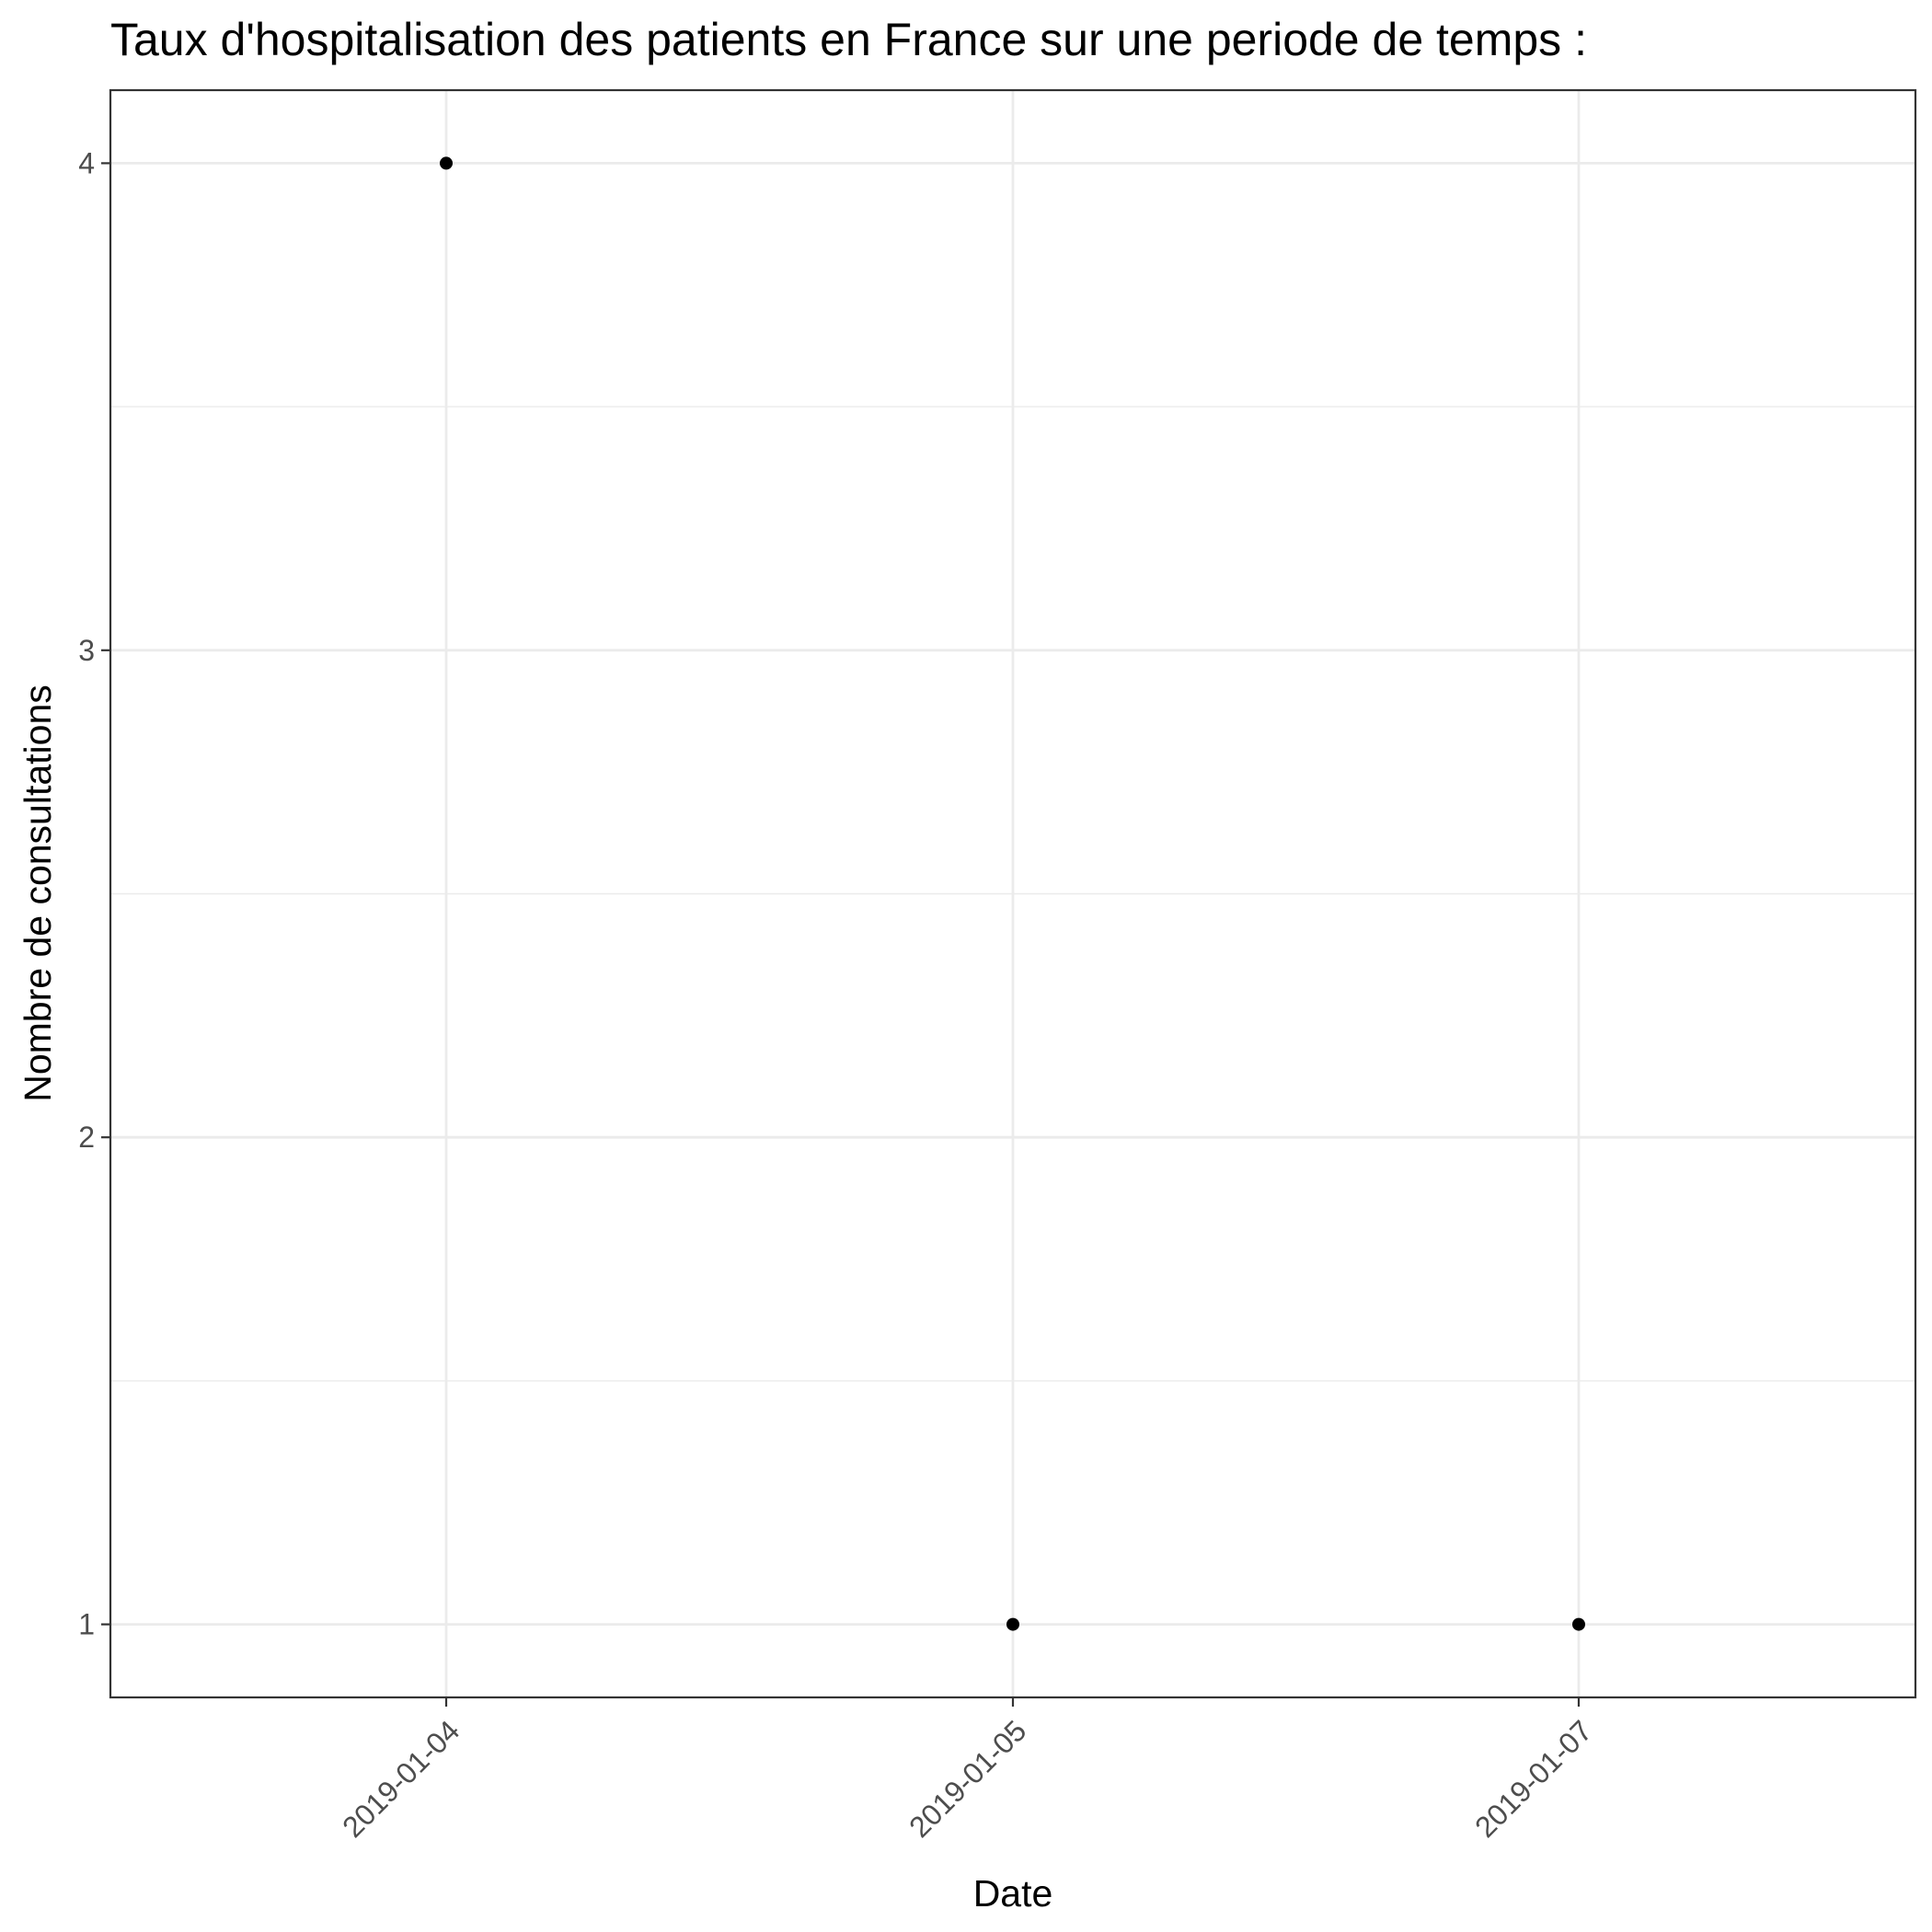  I want to click on y-tick-label: 4, so click(86, 162).